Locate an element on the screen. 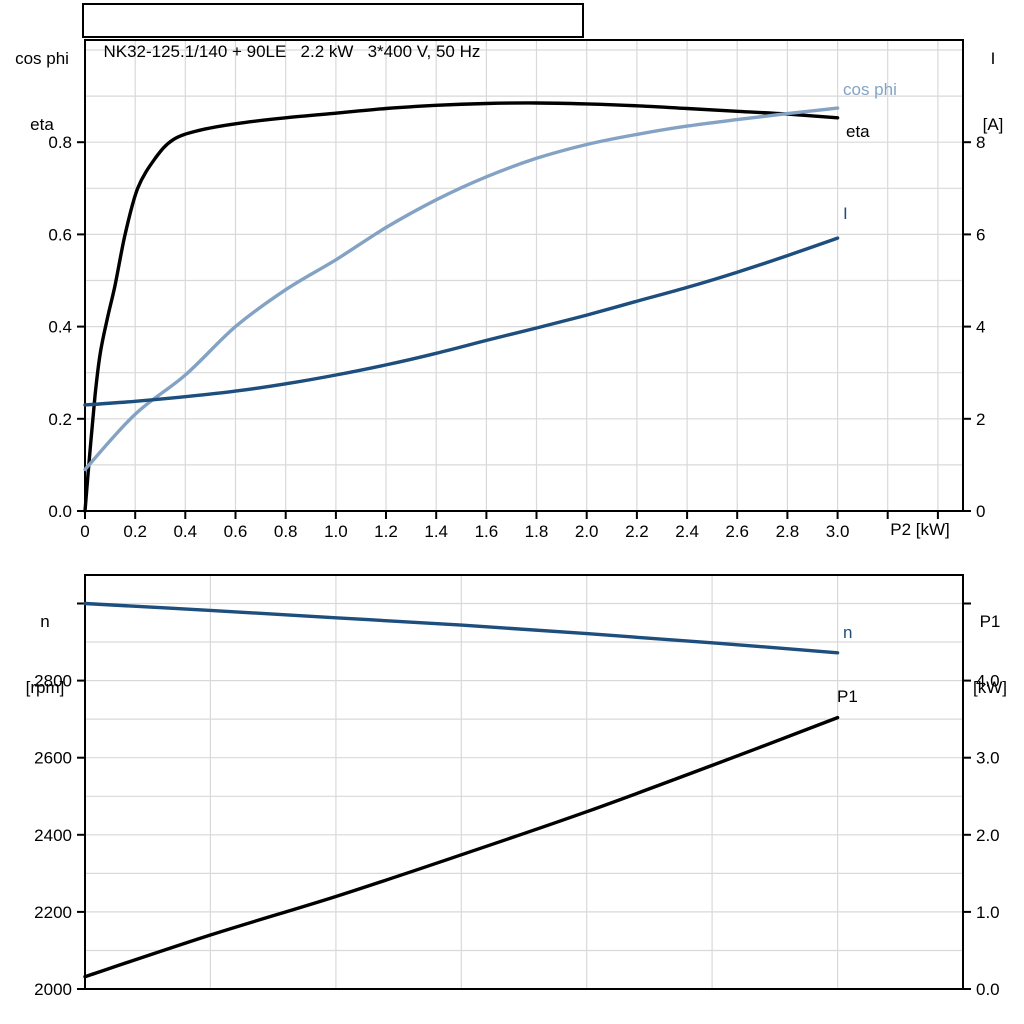  x-tick-label: 1.4 is located at coordinates (436, 531).